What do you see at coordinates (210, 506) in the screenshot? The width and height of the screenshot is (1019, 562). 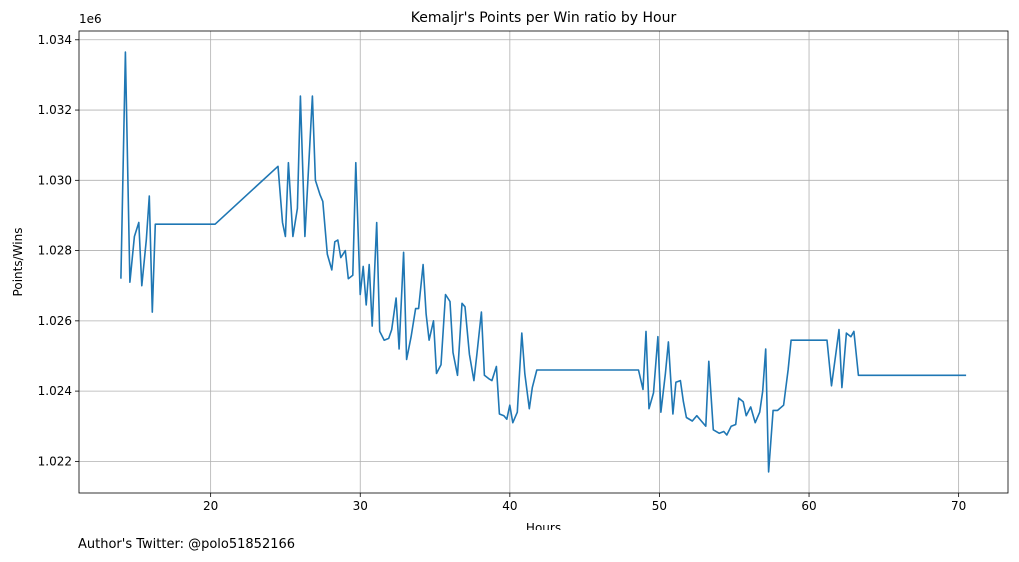 I see `x-tick-label: 20` at bounding box center [210, 506].